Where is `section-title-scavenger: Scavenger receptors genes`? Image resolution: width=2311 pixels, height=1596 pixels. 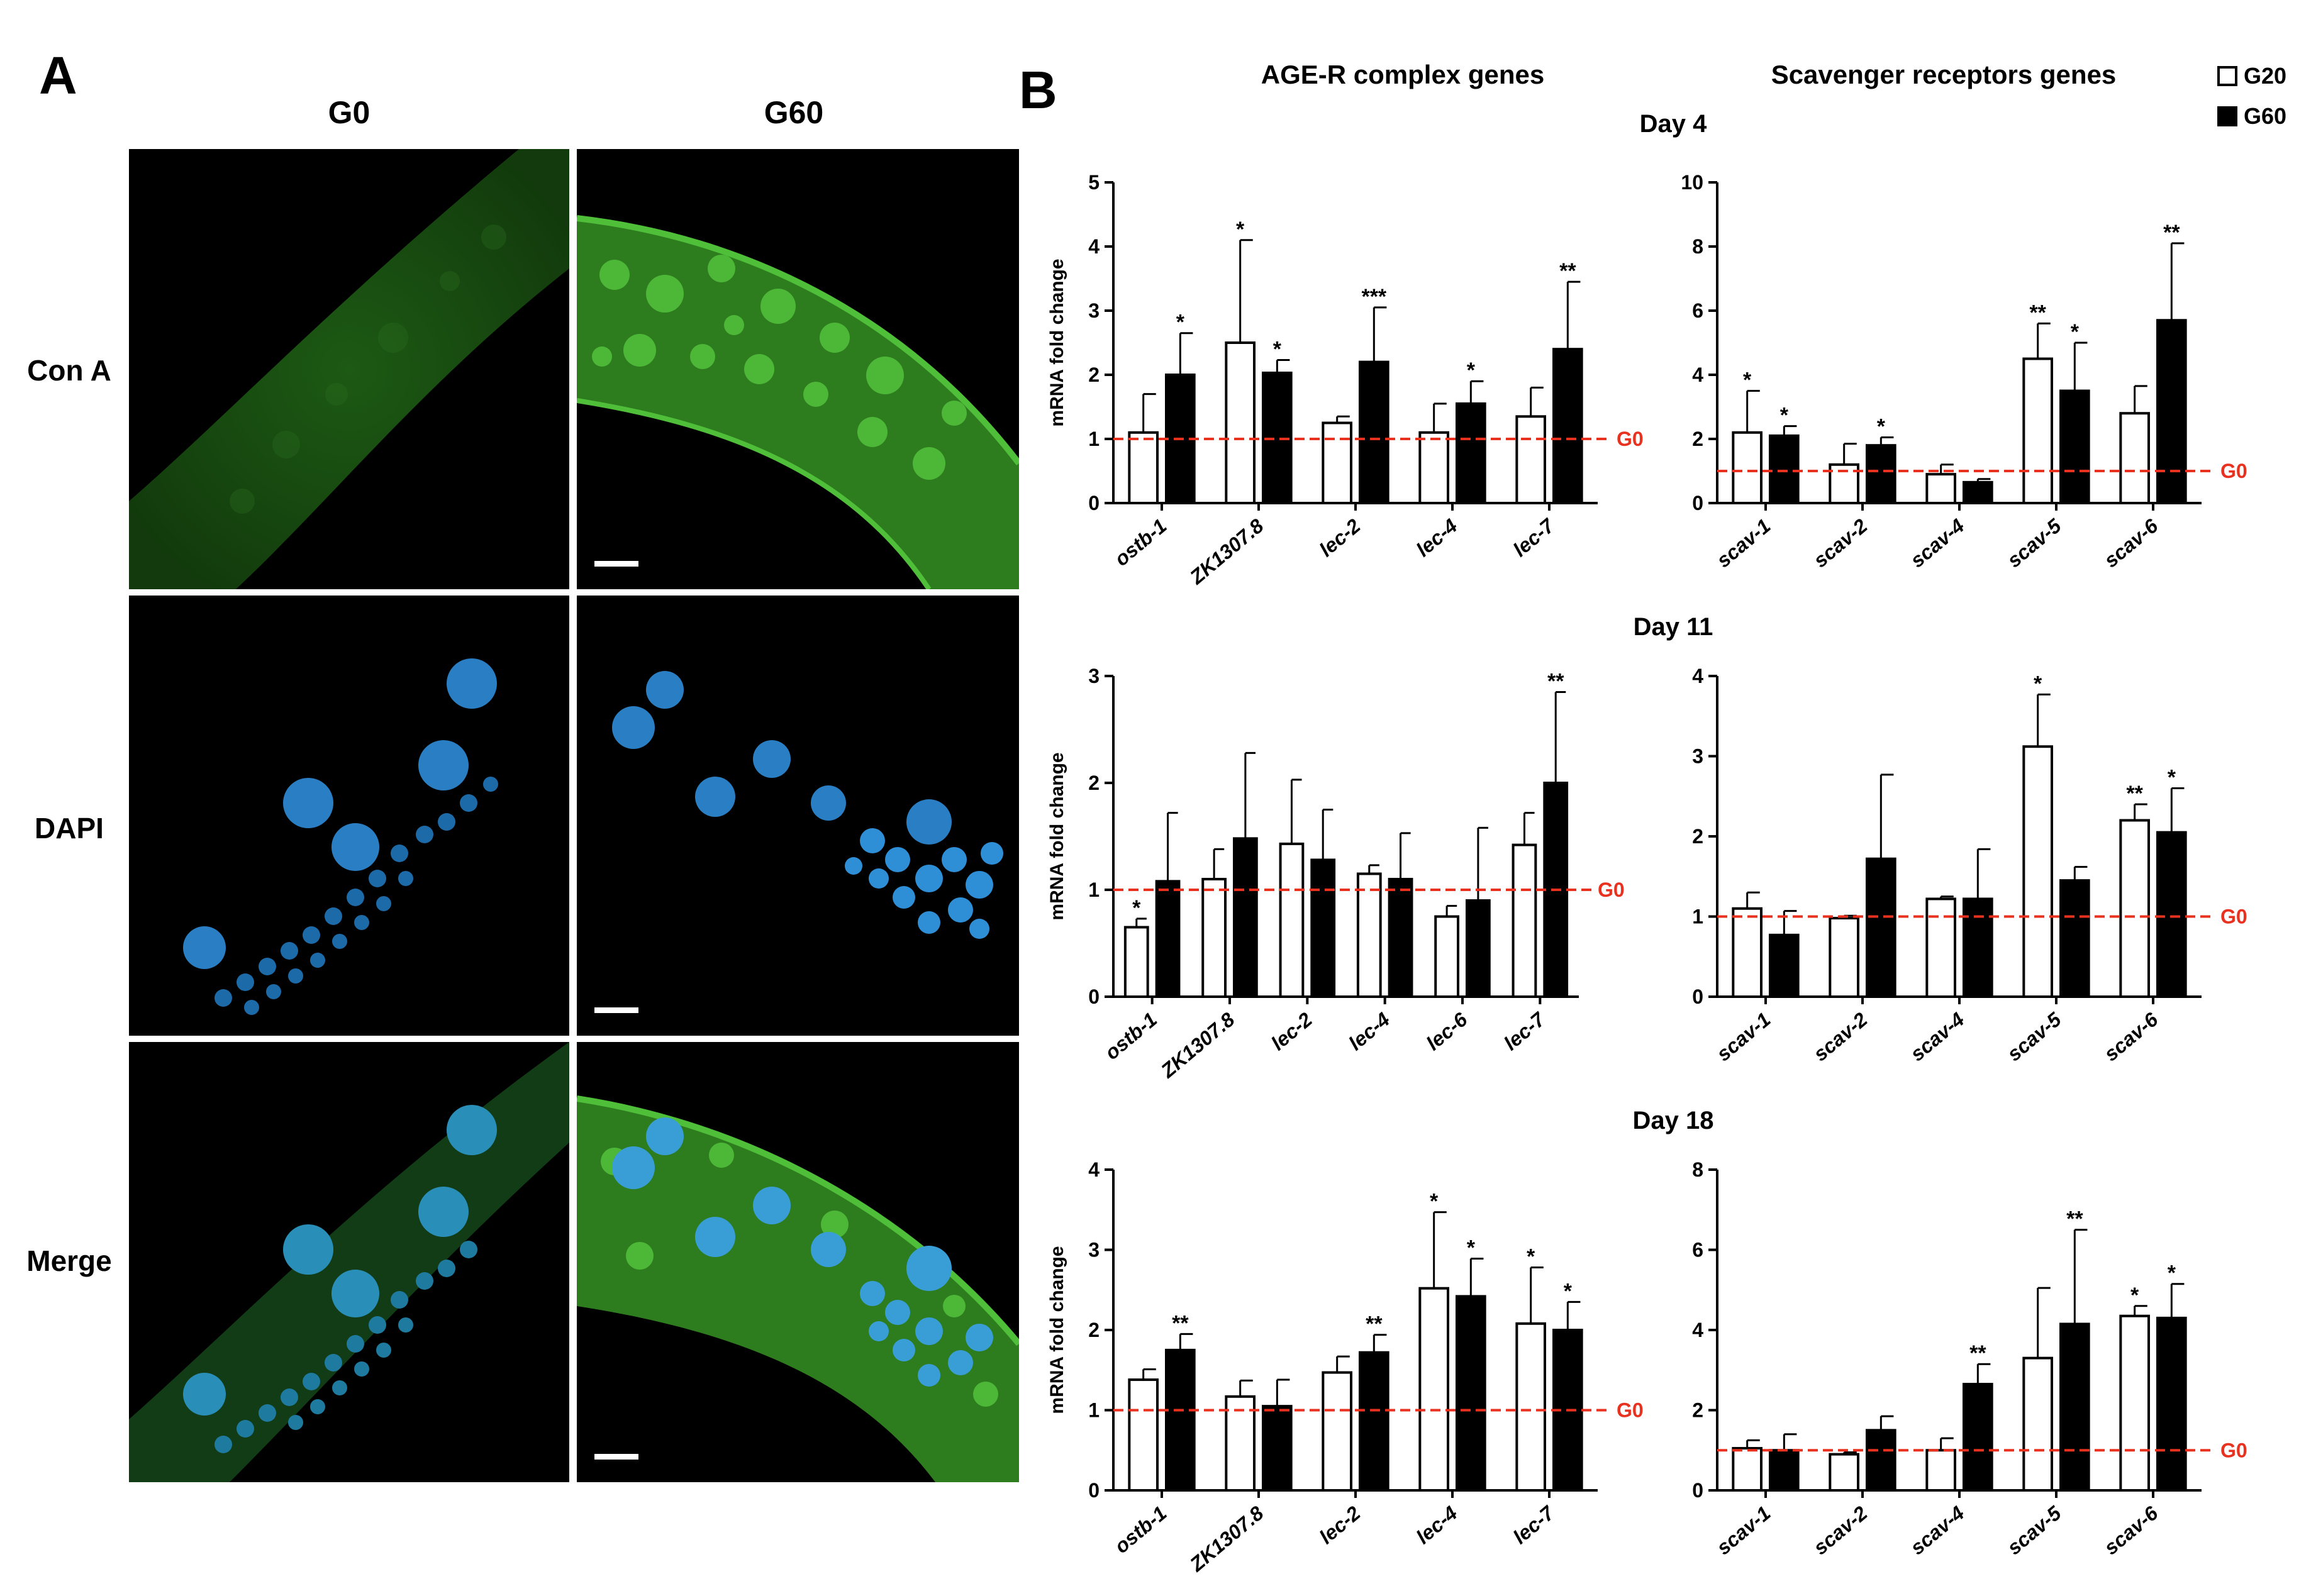 section-title-scavenger: Scavenger receptors genes is located at coordinates (1944, 74).